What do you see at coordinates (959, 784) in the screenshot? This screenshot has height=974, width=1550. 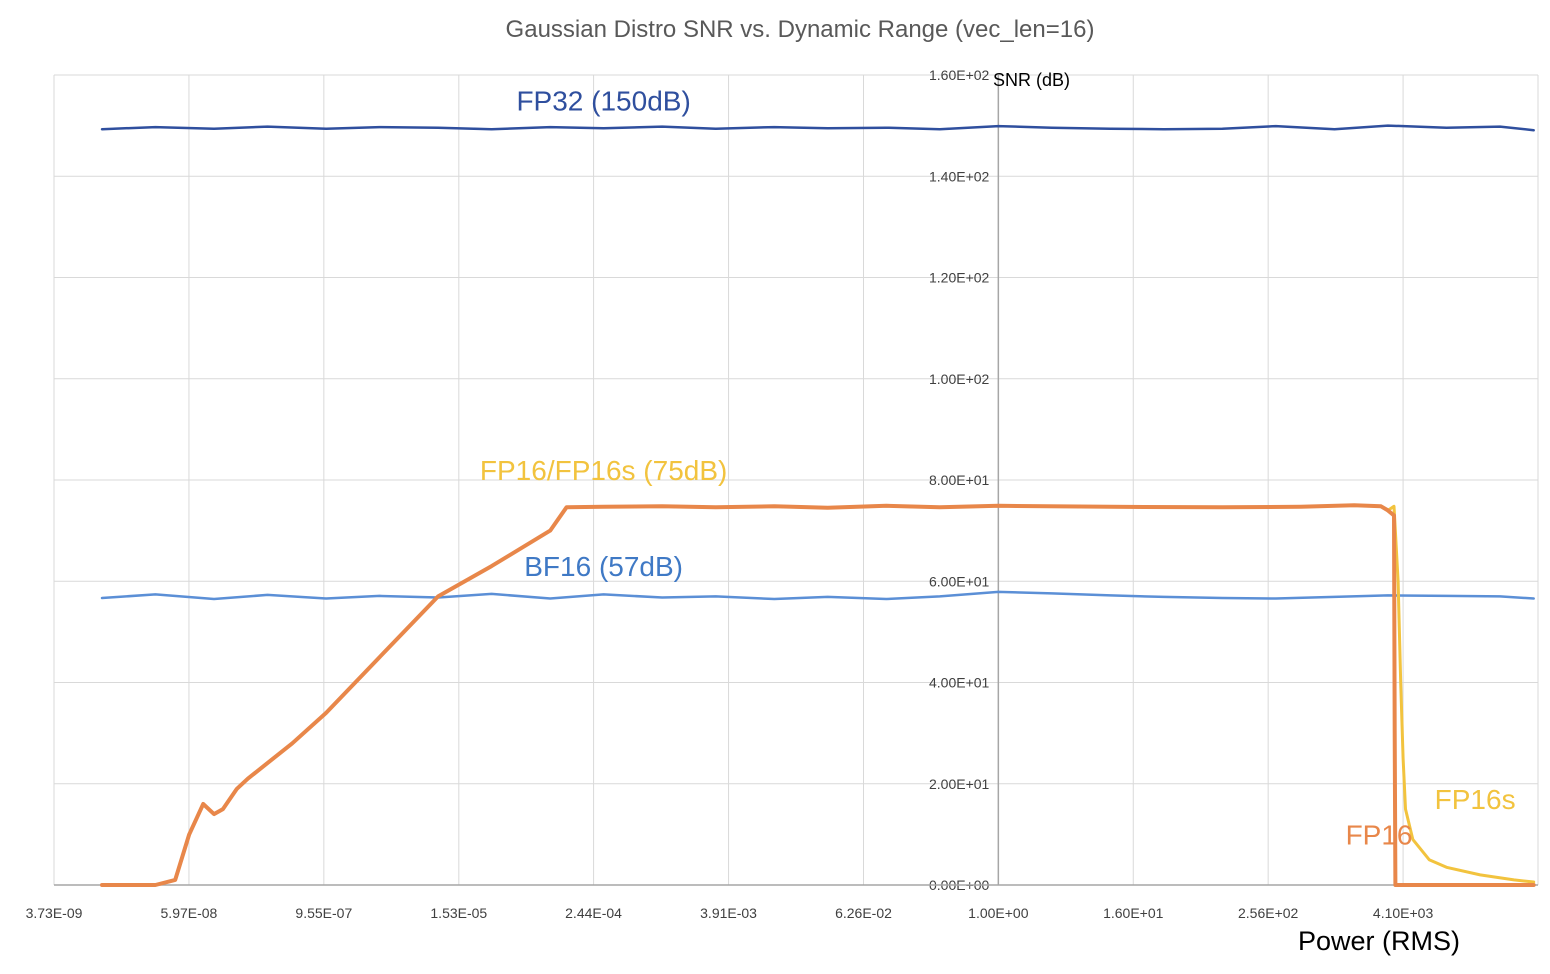 I see `y-tick-label: 2.00E+01` at bounding box center [959, 784].